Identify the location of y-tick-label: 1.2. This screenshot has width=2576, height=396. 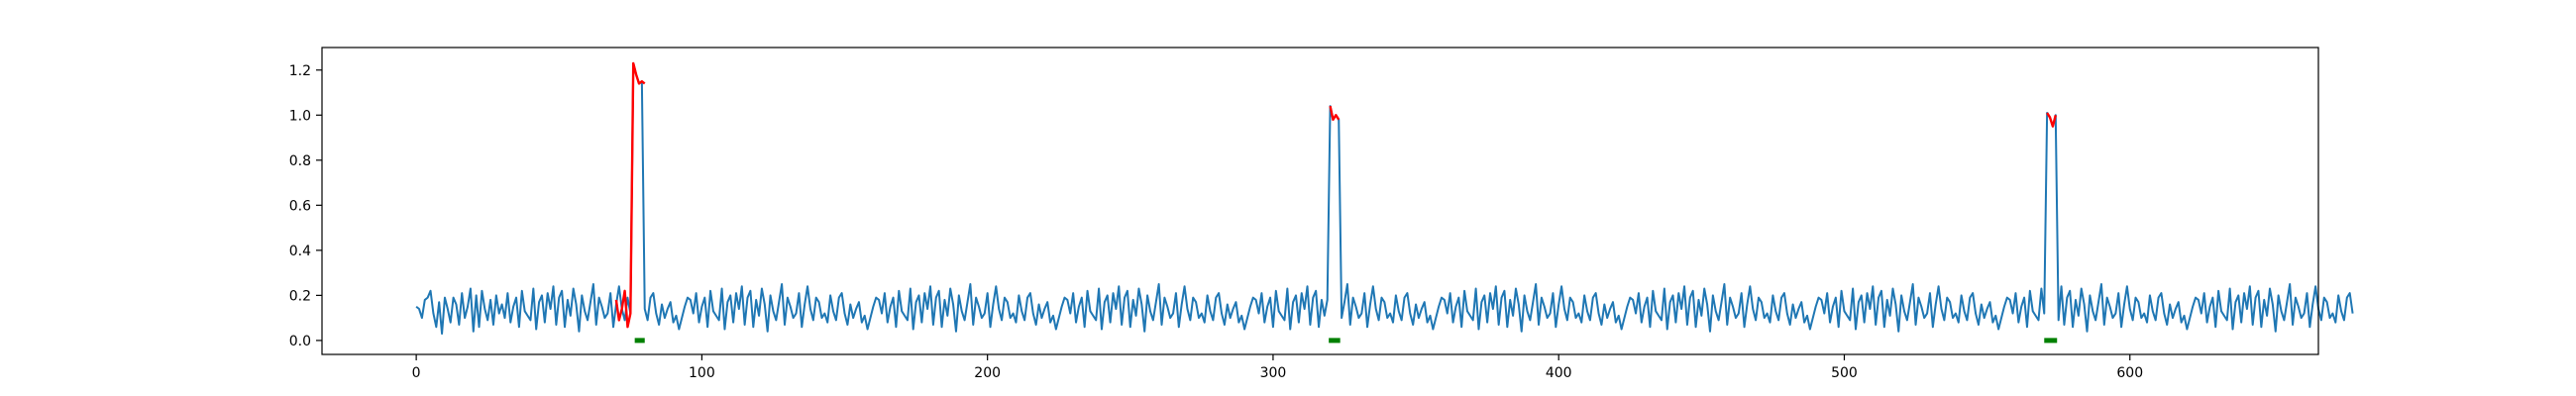
(300, 71).